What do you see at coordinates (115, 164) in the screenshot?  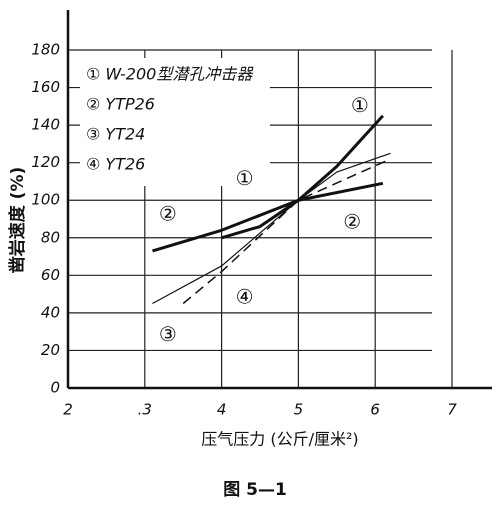 I see `legend-label: ④ YT26` at bounding box center [115, 164].